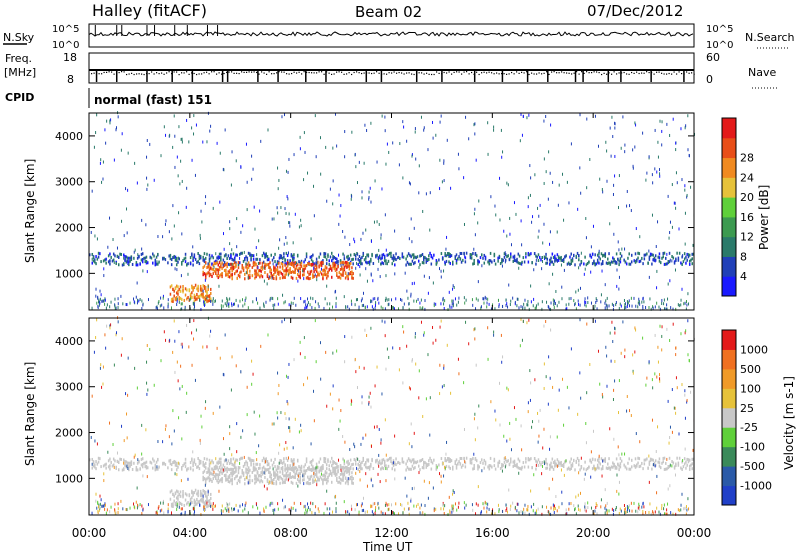 The height and width of the screenshot is (554, 800). I want to click on noise-spikes, so click(156, 30).